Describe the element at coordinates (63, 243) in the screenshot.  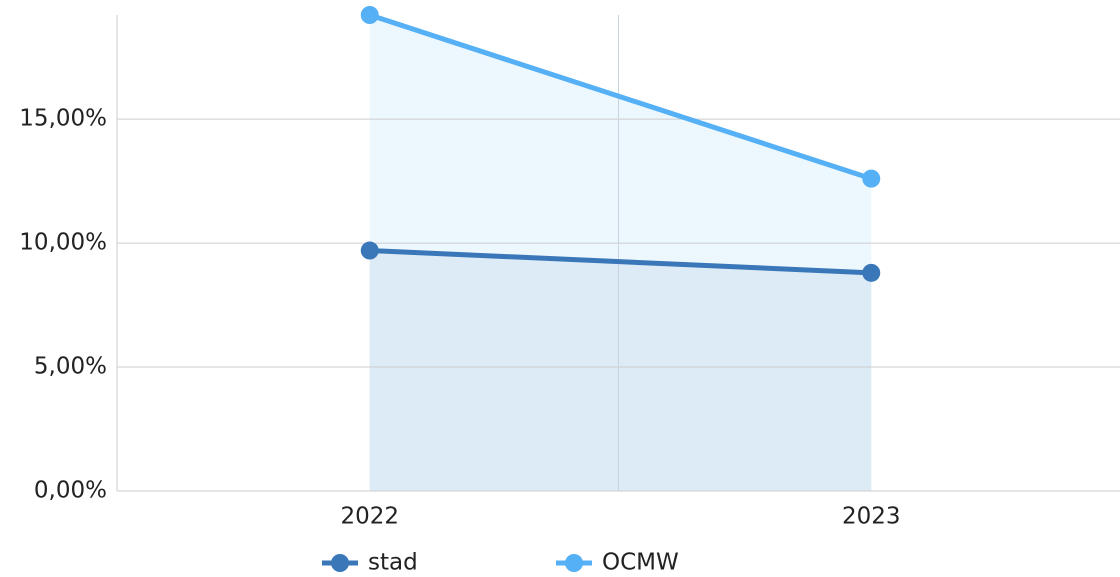
I see `y-tick-label: 10,00%` at that location.